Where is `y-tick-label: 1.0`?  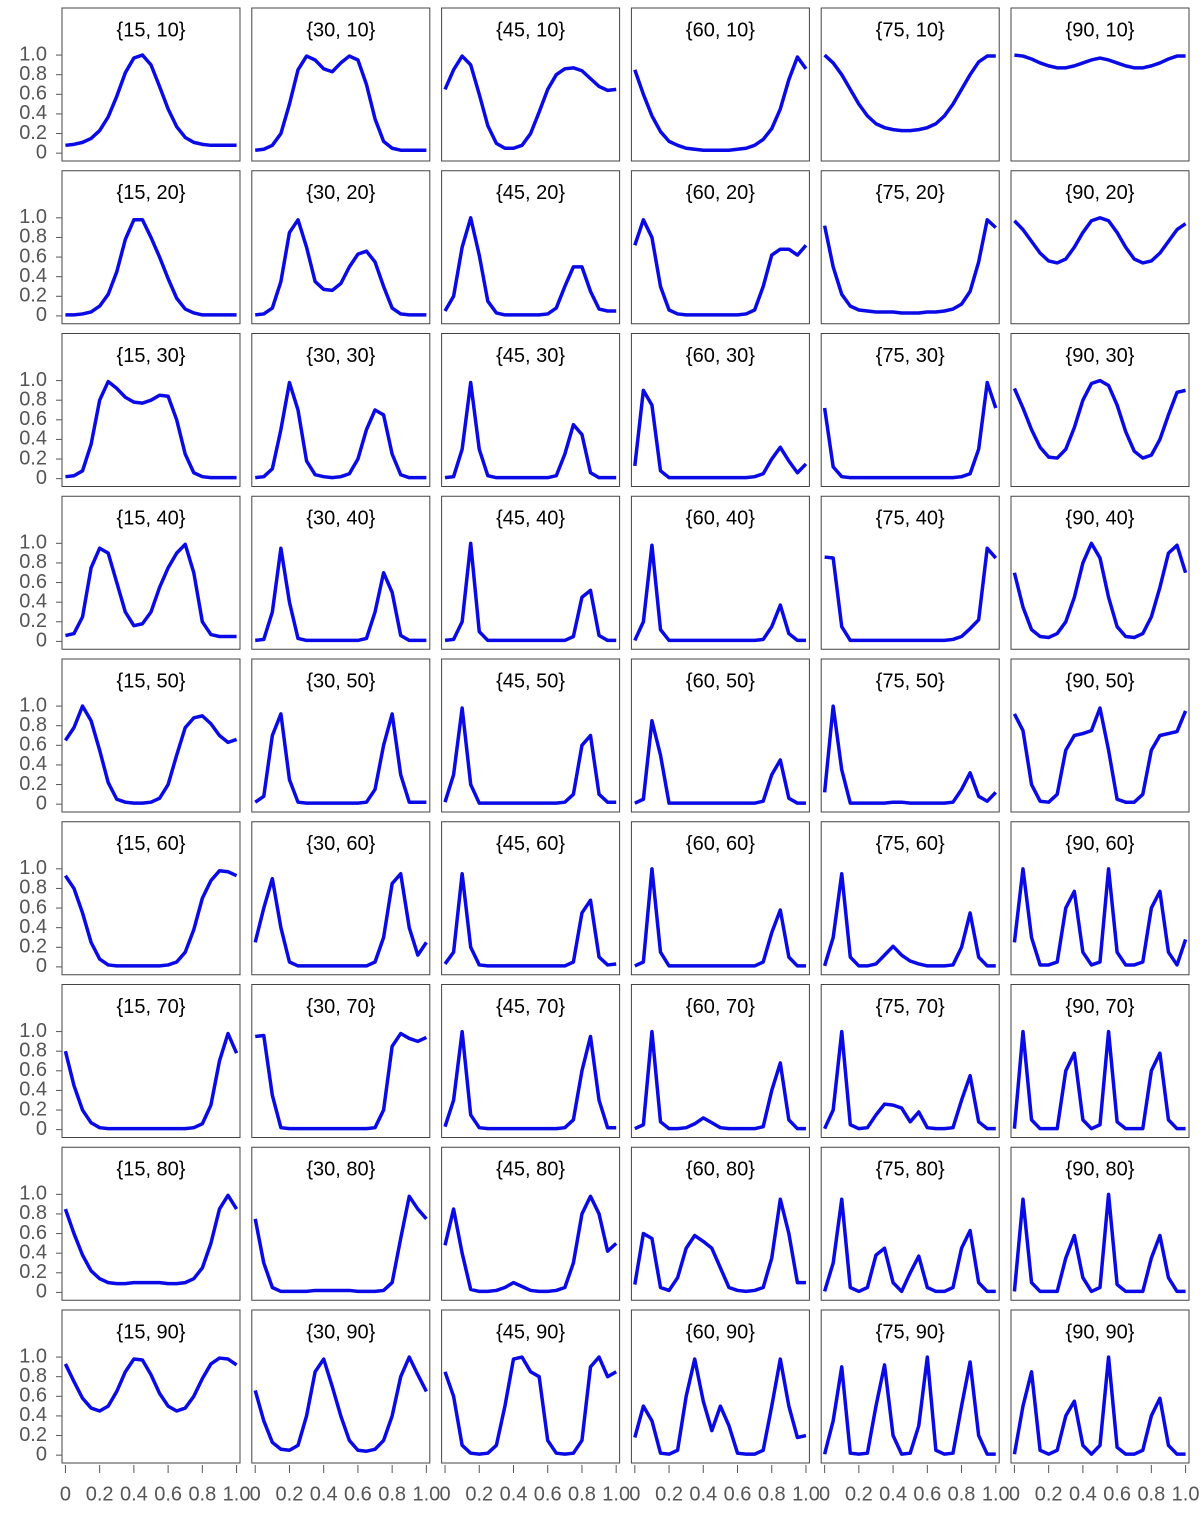
y-tick-label: 1.0 is located at coordinates (33, 380).